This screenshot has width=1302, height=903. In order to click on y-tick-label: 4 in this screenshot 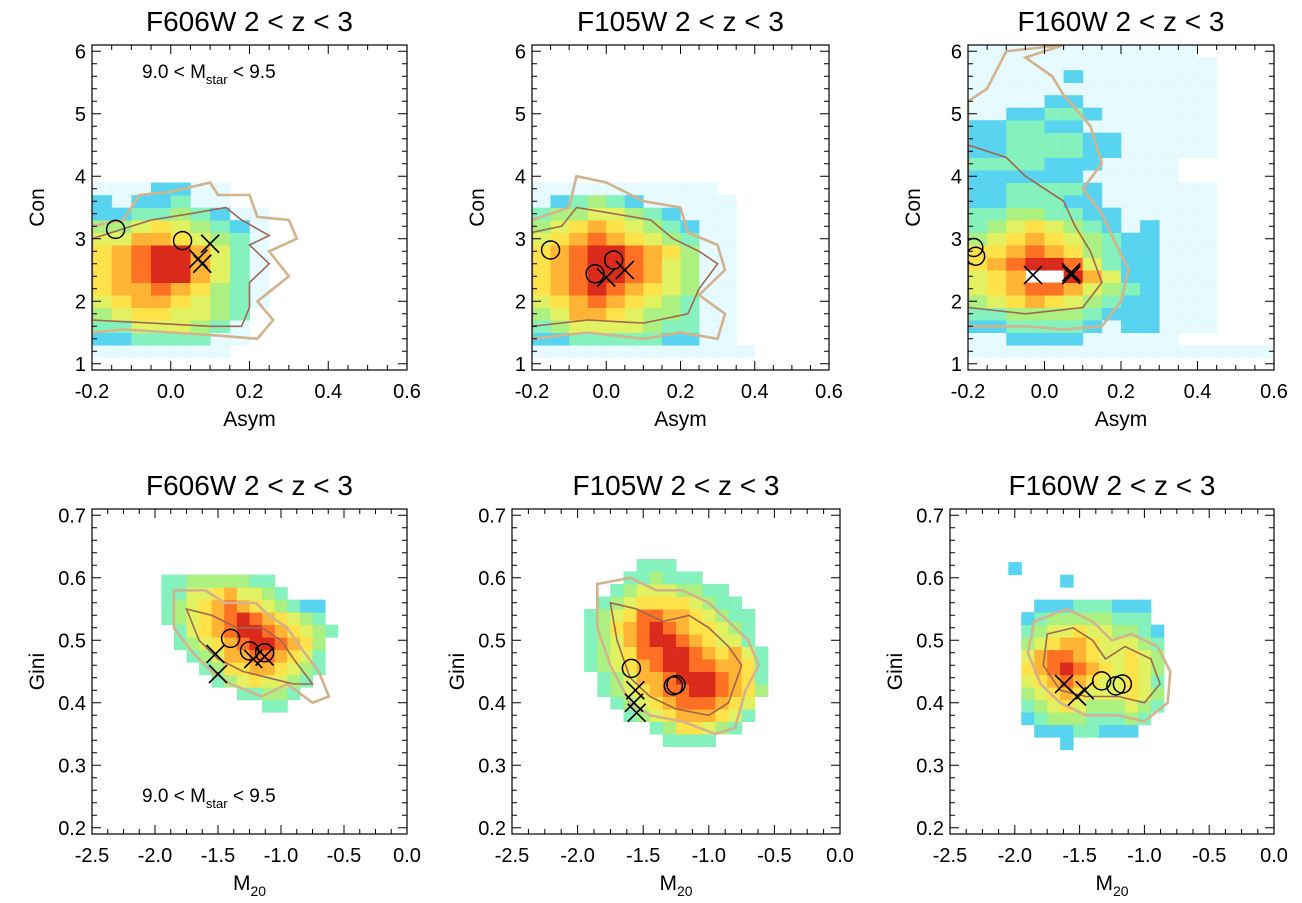, I will do `click(80, 177)`.